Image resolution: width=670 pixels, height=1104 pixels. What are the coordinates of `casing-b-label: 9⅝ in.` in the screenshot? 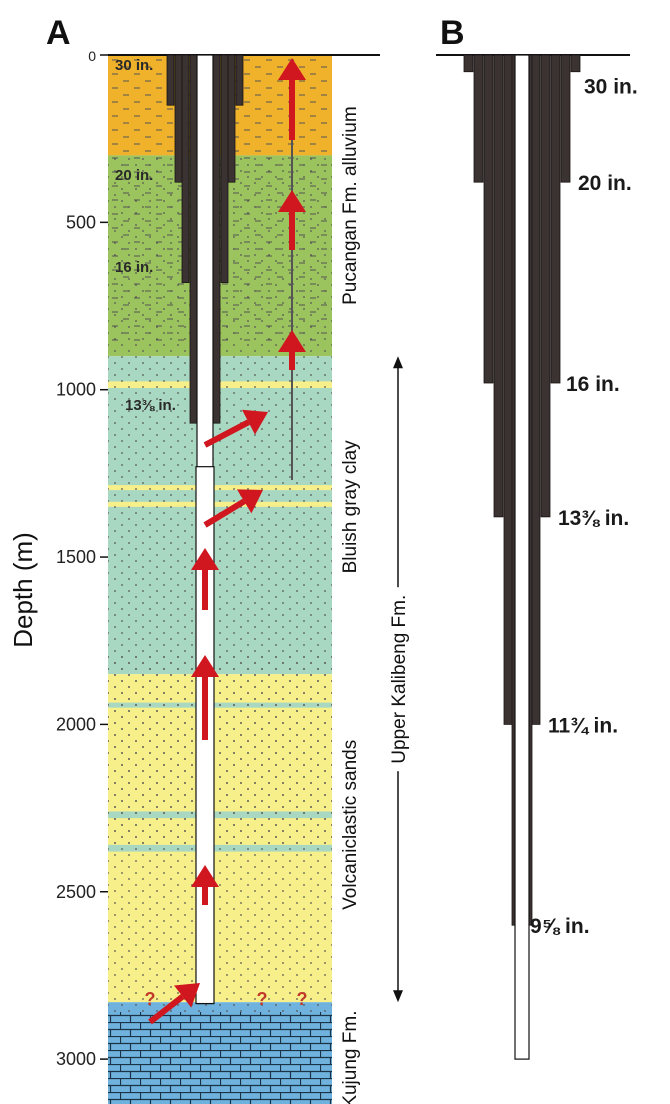 It's located at (560, 926).